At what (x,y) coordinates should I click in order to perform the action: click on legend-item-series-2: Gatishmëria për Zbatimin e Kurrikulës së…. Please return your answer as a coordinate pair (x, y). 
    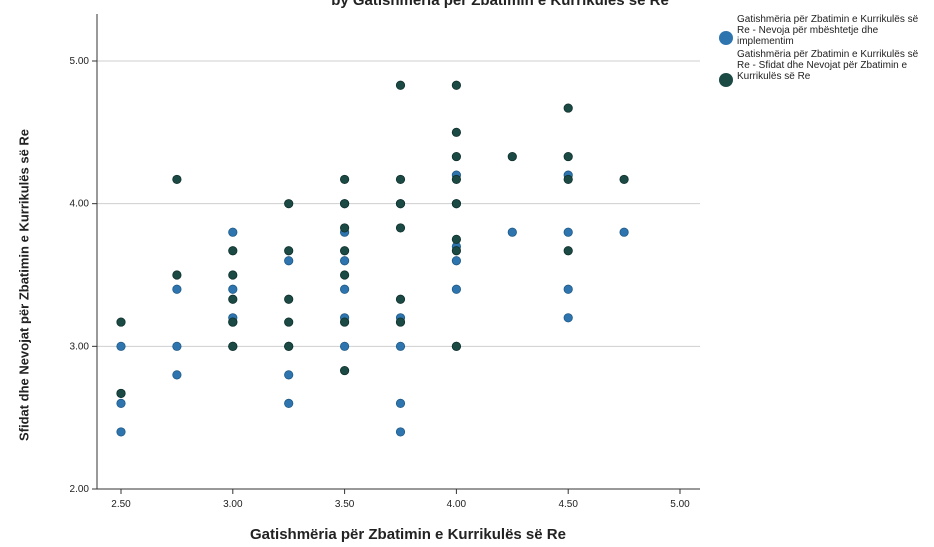
    Looking at the image, I should click on (822, 68).